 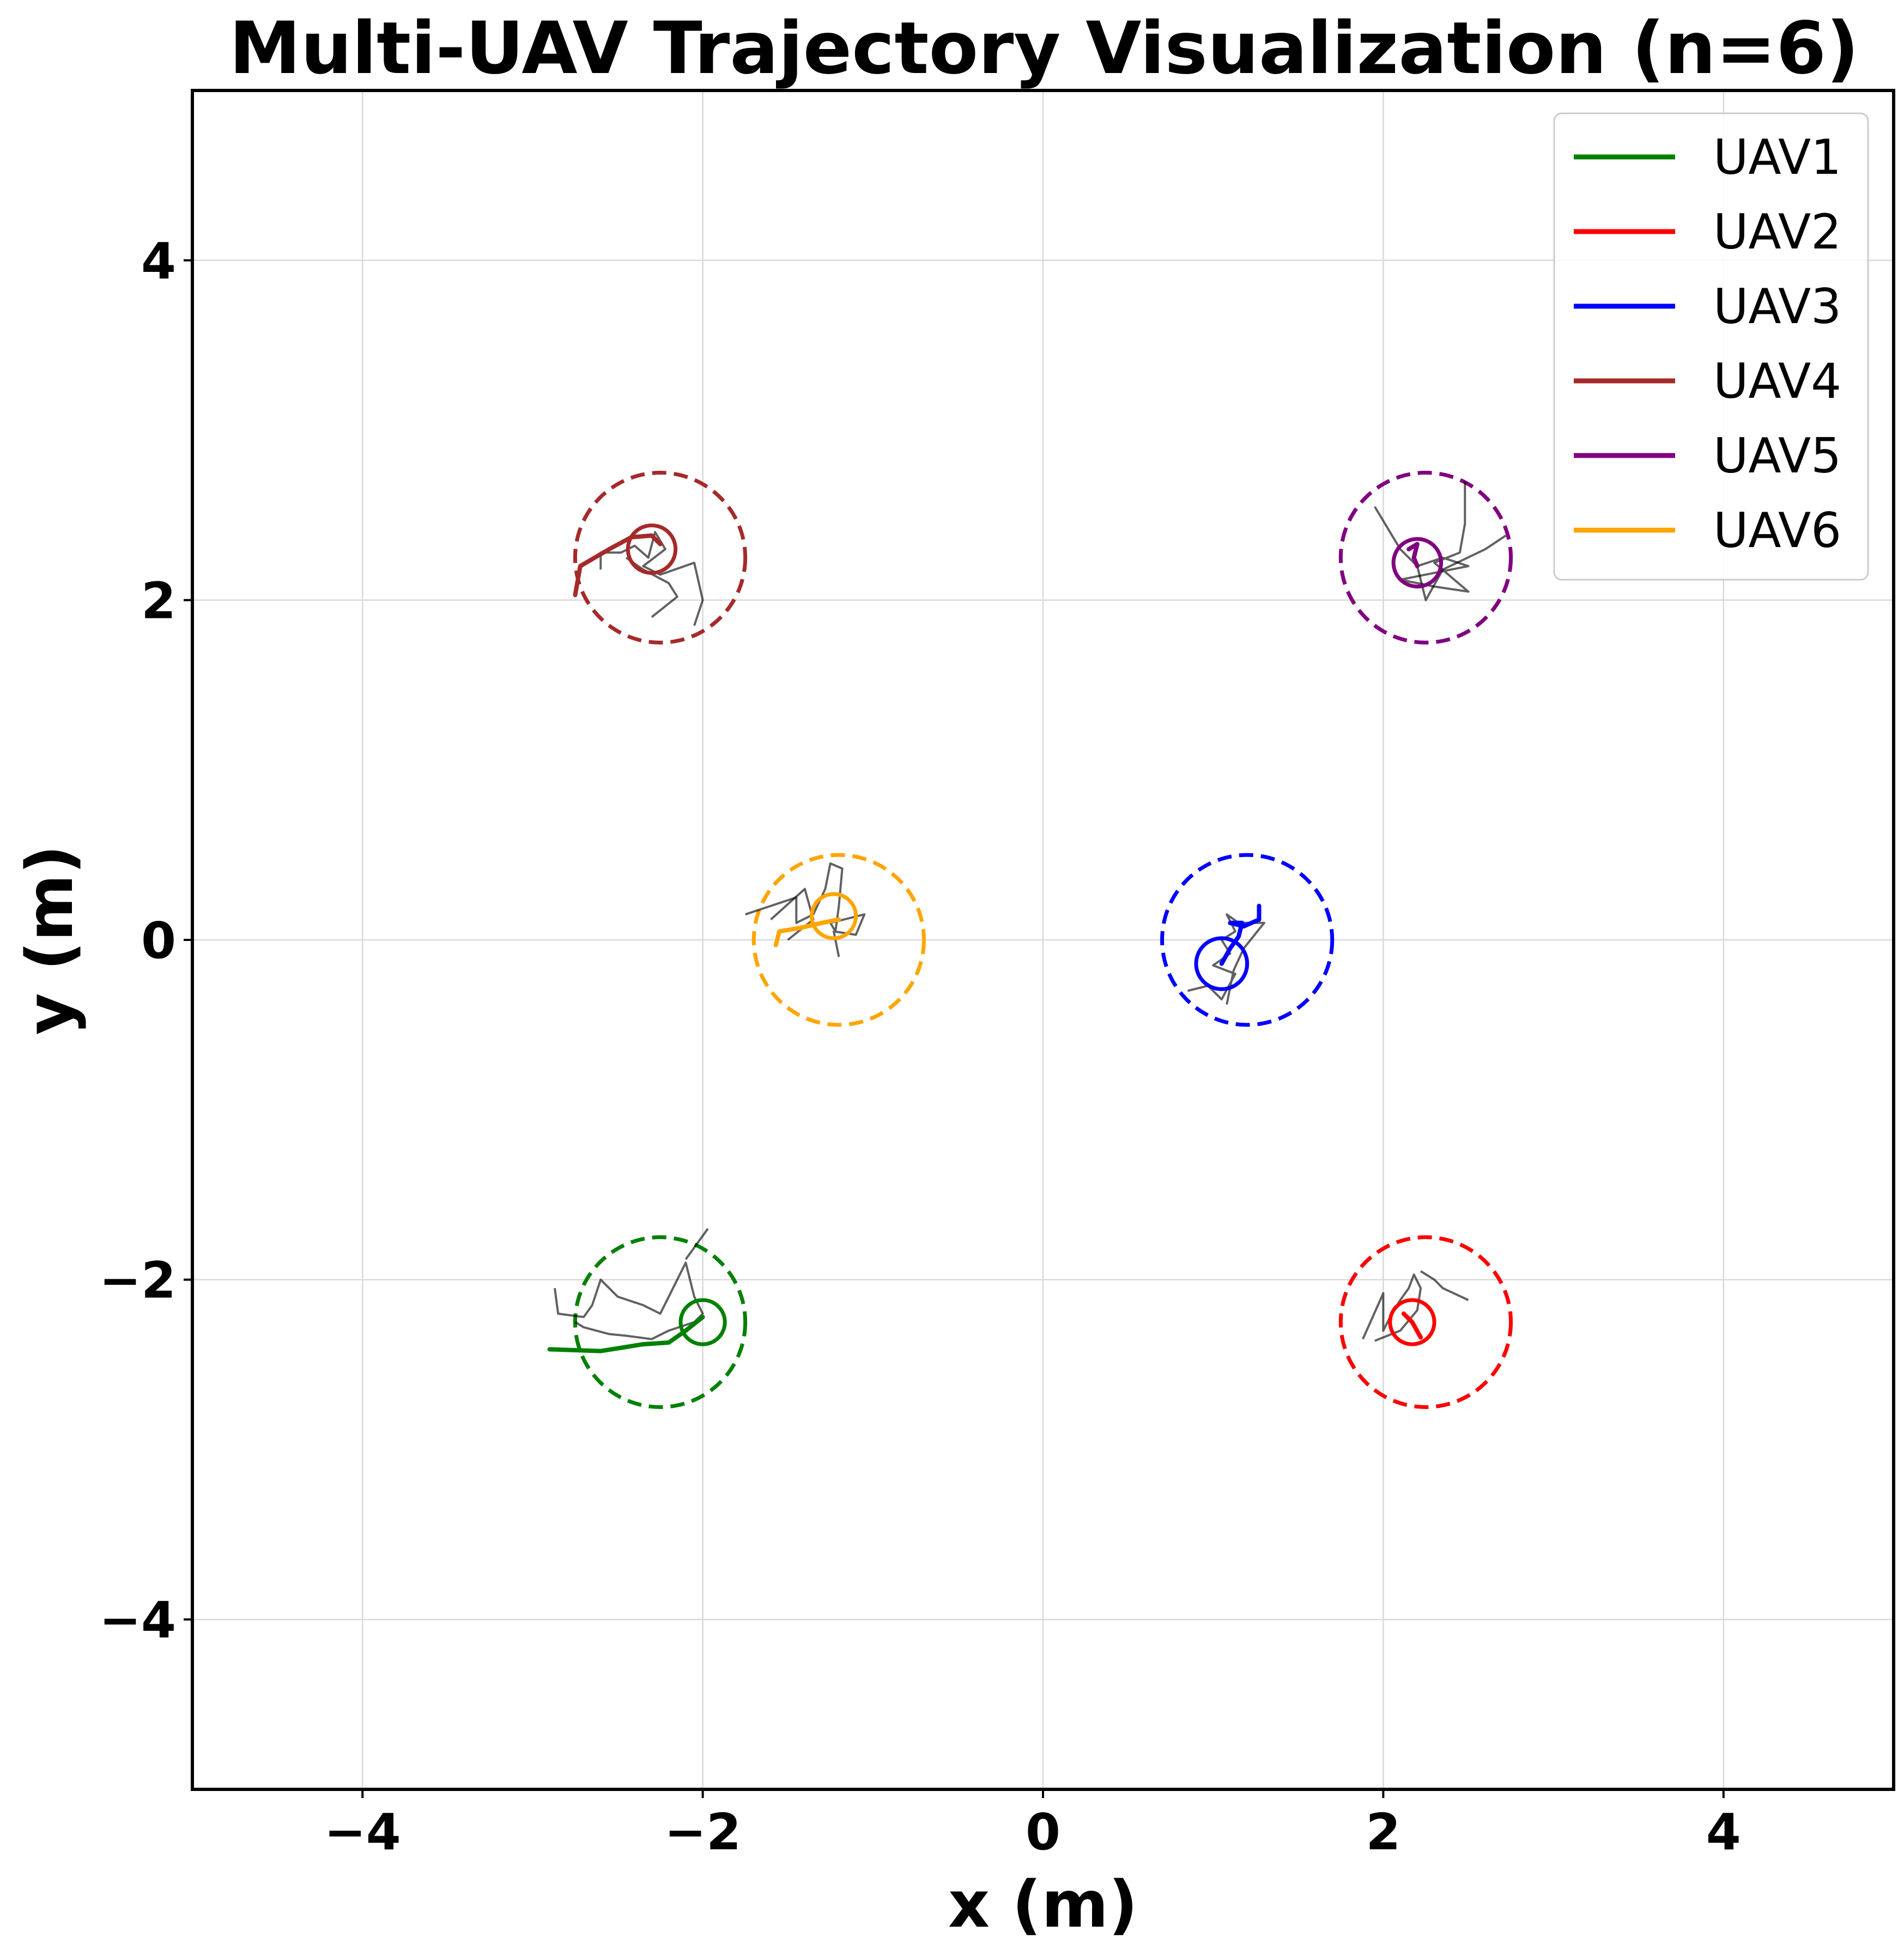 What do you see at coordinates (158, 941) in the screenshot?
I see `y-tick-label: 0` at bounding box center [158, 941].